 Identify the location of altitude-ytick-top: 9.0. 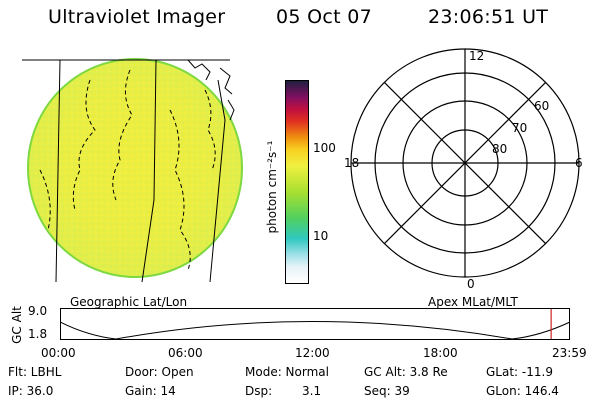
(38, 311).